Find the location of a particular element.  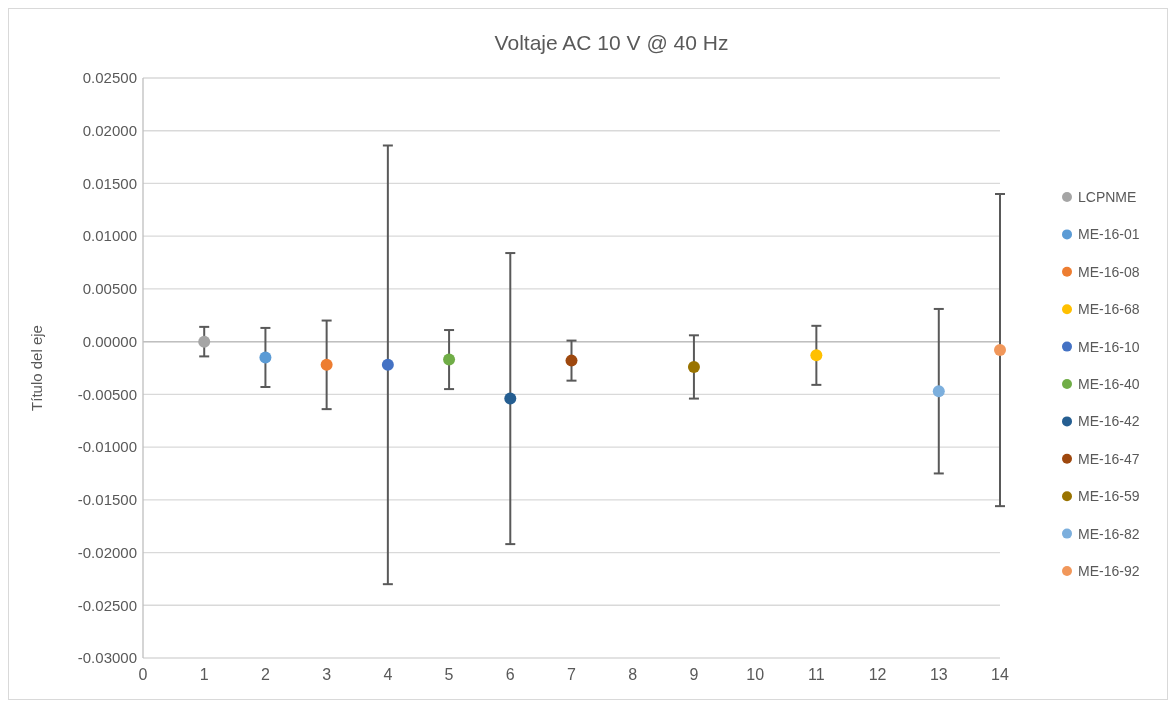

legend-label: ME-16-47 is located at coordinates (1109, 458).